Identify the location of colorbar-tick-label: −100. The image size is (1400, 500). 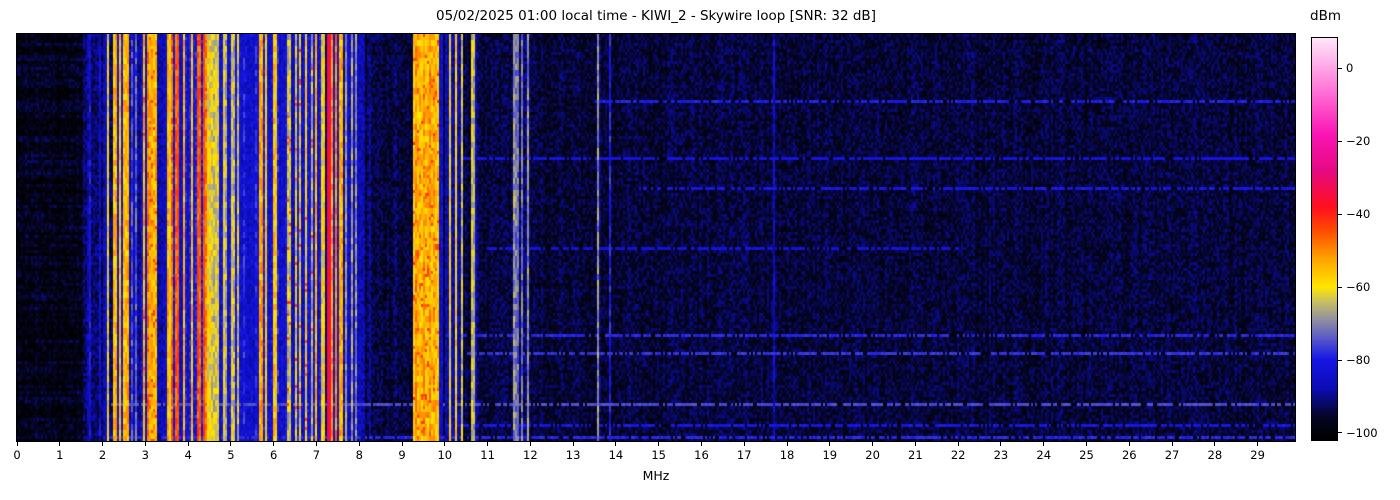
(1362, 432).